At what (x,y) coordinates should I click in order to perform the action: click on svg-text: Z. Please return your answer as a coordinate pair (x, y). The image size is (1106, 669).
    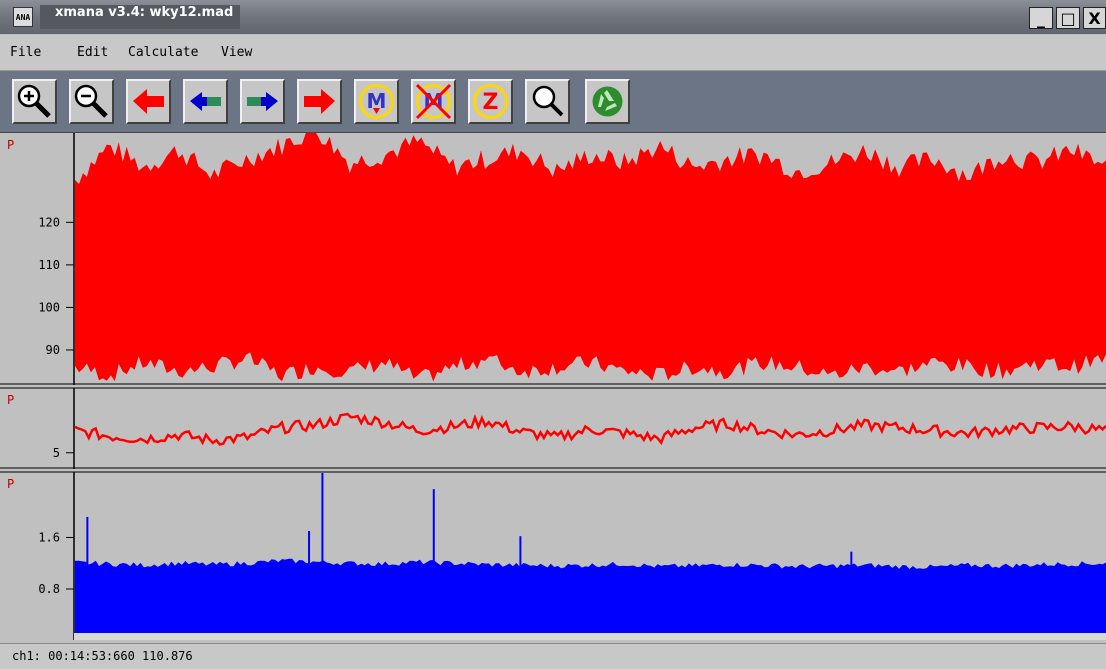
    Looking at the image, I should click on (491, 102).